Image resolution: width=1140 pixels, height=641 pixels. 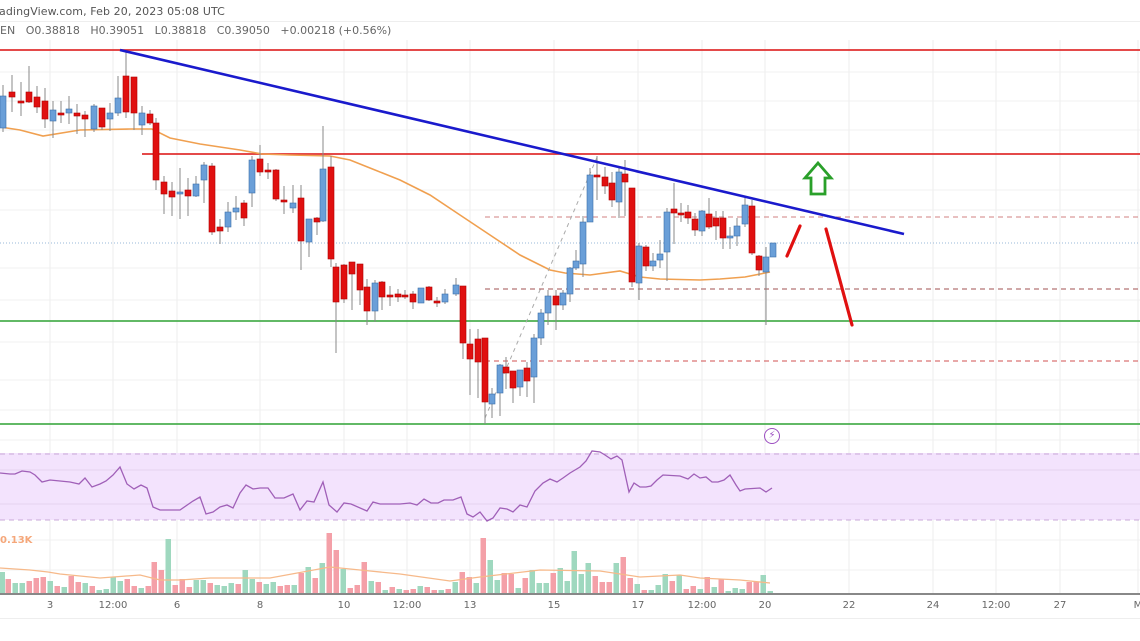 What do you see at coordinates (1136, 605) in the screenshot?
I see `x-tick-label: M` at bounding box center [1136, 605].